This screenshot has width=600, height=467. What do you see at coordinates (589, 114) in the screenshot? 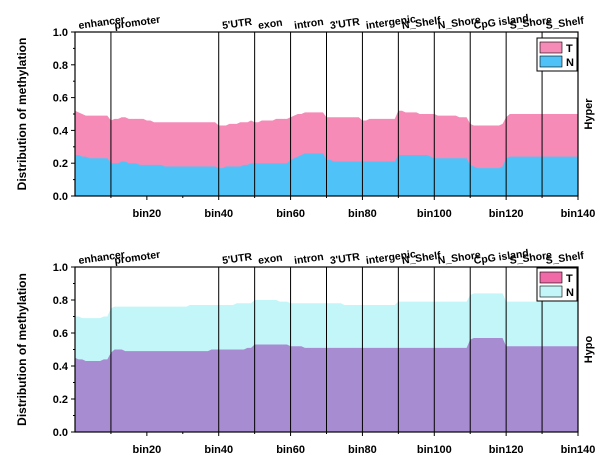
I see `panel-side-label: Hyper` at bounding box center [589, 114].